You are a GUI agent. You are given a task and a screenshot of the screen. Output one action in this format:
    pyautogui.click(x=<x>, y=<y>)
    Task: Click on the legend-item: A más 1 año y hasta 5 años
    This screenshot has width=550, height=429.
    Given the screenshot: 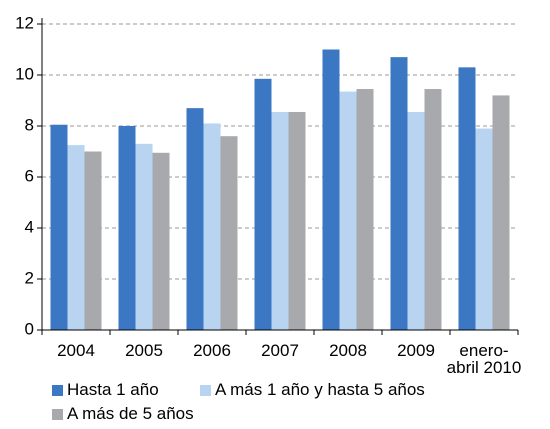 What is the action you would take?
    pyautogui.click(x=312, y=390)
    